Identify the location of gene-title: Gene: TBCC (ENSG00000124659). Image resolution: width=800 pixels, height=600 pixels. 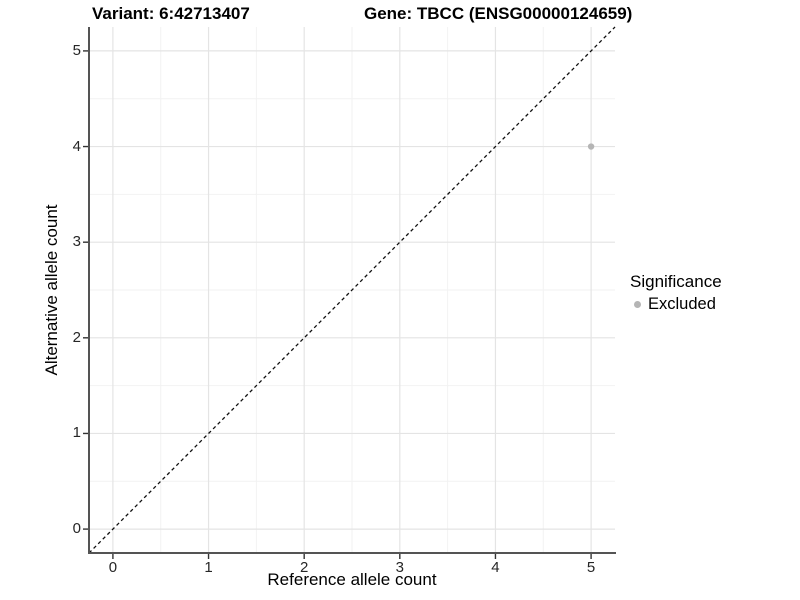
(498, 13).